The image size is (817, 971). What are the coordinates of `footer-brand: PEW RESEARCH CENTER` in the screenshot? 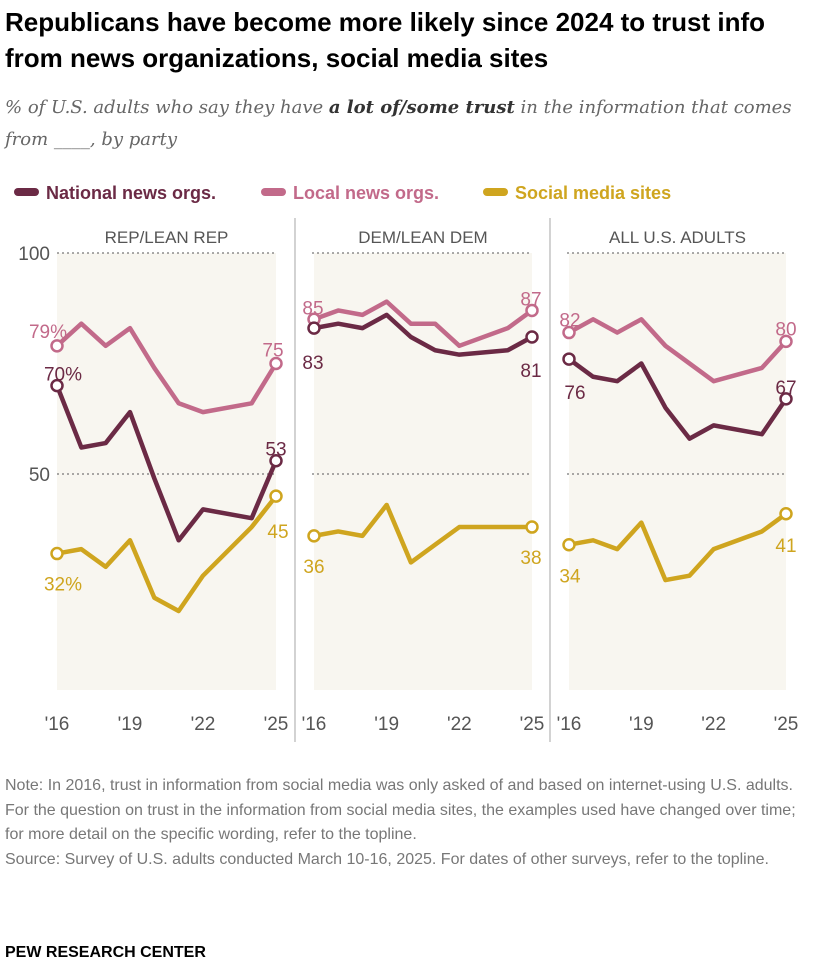 It's located at (105, 952).